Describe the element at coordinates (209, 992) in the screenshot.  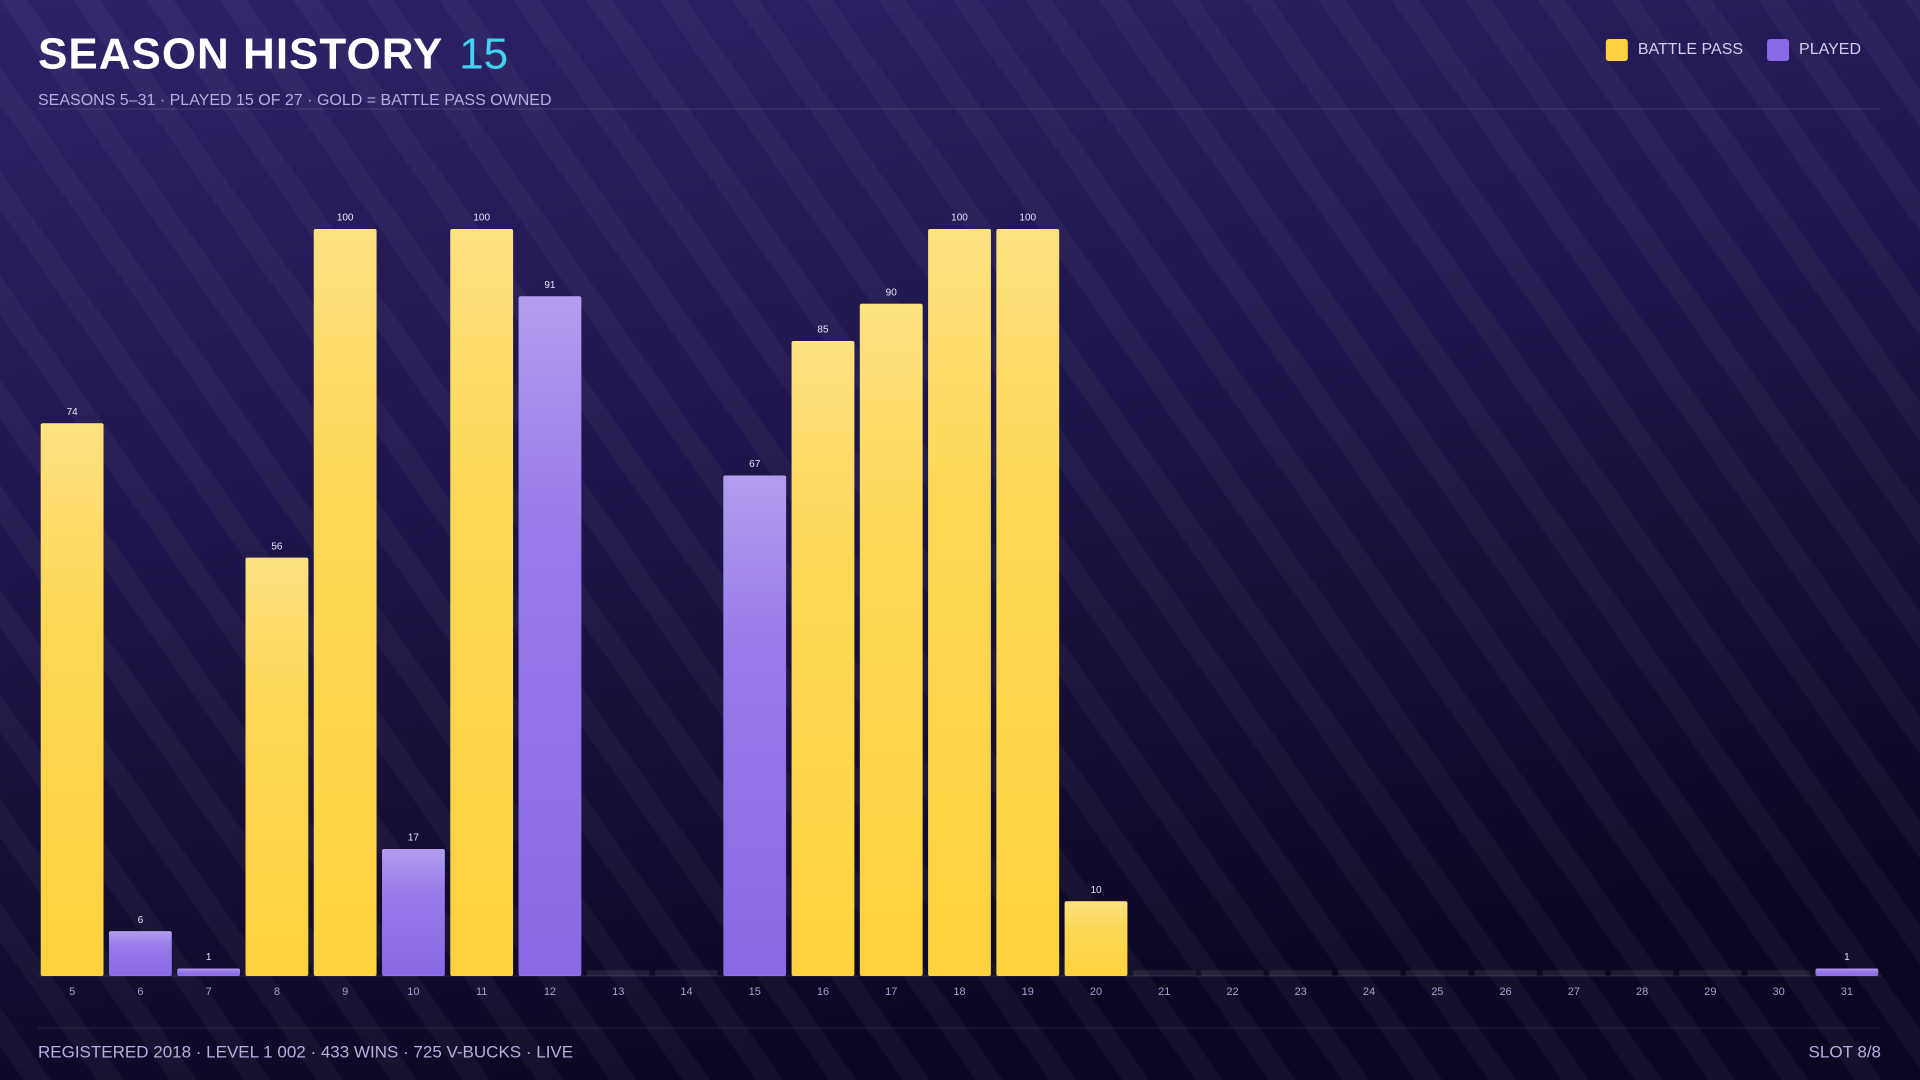
I see `x-tick-label: 7` at that location.